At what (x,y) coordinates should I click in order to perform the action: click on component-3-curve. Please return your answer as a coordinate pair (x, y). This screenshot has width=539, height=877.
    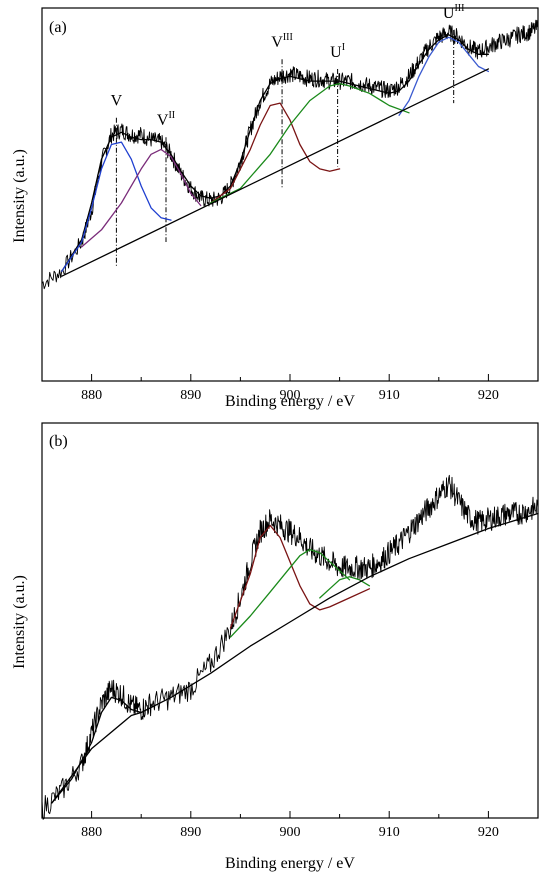
    Looking at the image, I should click on (345, 587).